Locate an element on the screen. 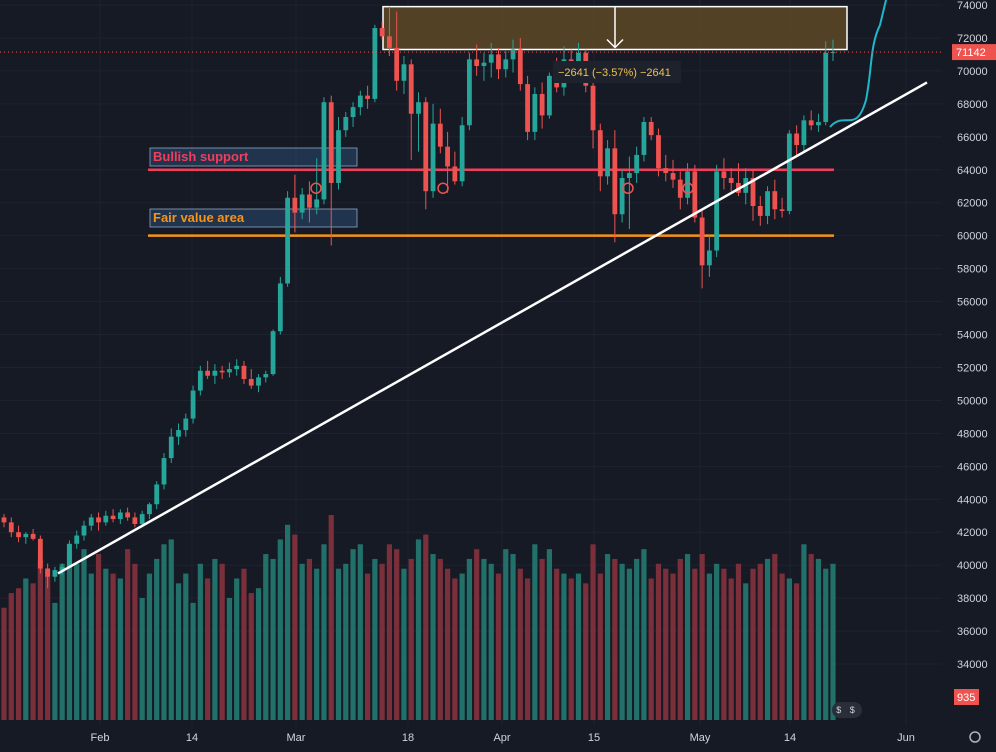 This screenshot has height=752, width=996. y-tick-label: 66000 is located at coordinates (972, 138).